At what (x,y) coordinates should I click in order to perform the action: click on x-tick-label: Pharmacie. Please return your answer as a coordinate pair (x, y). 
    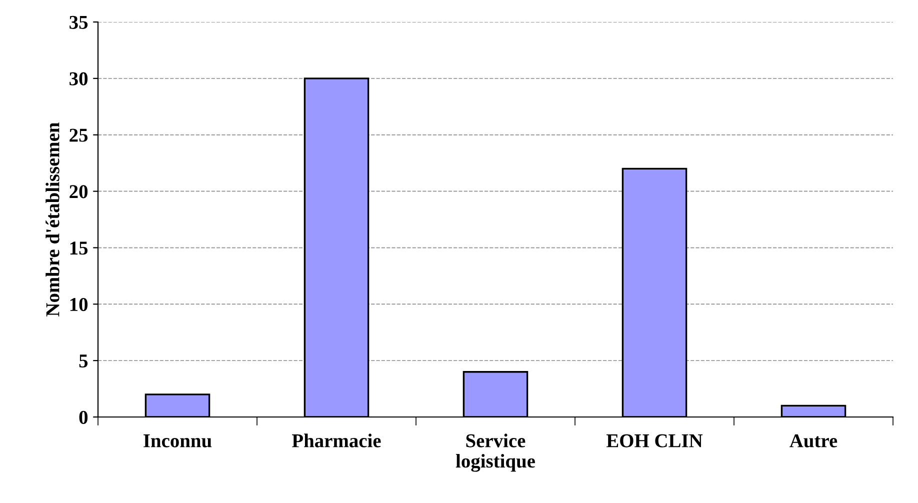
    Looking at the image, I should click on (336, 441).